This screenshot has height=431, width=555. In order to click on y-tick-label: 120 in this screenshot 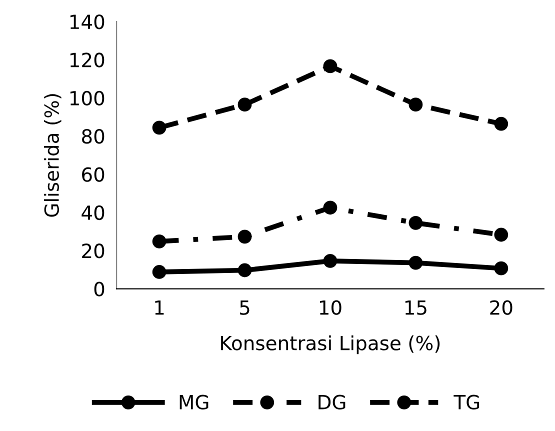, I will do `click(87, 60)`.